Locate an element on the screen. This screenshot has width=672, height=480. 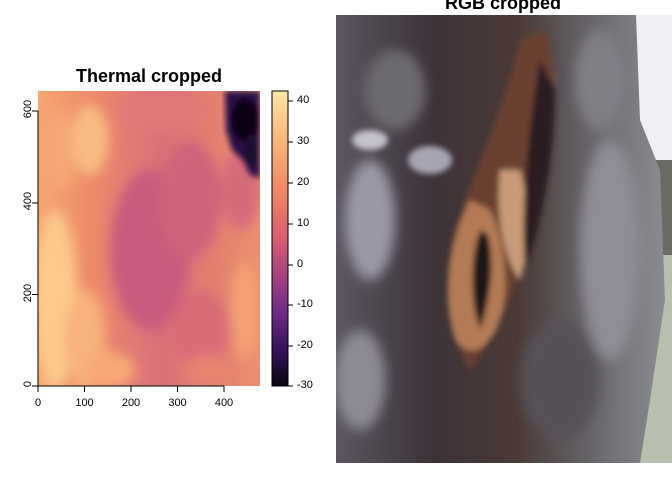
colorbar-tick: 30 is located at coordinates (303, 141).